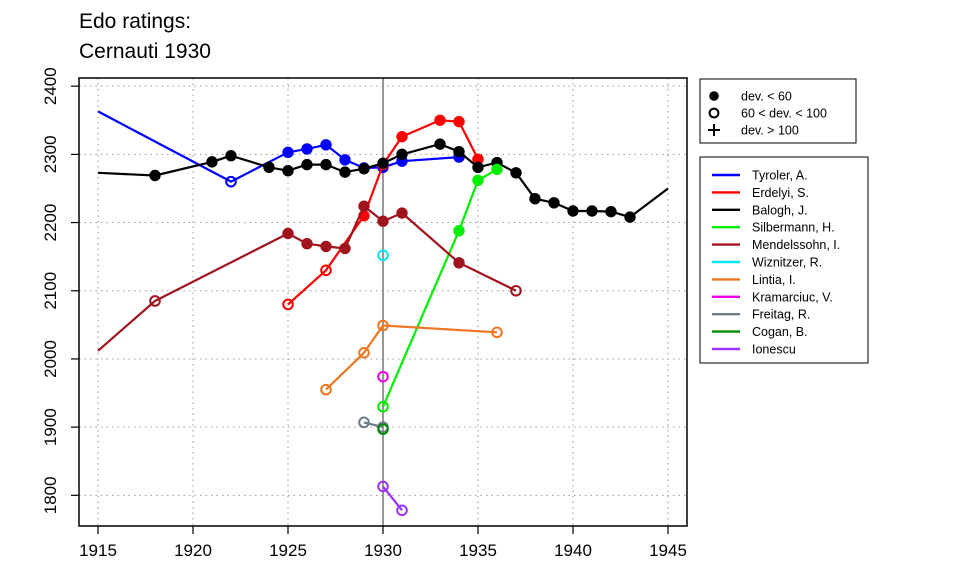 The width and height of the screenshot is (960, 576). Describe the element at coordinates (792, 297) in the screenshot. I see `series-legend-label: Kramarciuc, V.` at that location.